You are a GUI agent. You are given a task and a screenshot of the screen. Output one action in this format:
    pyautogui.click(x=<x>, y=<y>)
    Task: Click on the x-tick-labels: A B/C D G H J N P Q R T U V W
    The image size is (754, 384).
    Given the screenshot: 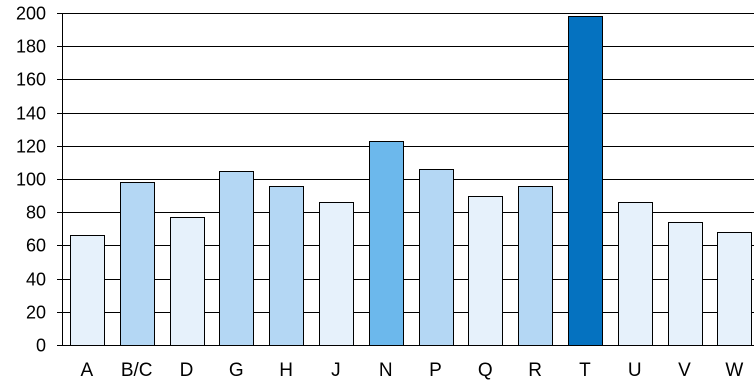 What is the action you would take?
    pyautogui.click(x=412, y=370)
    